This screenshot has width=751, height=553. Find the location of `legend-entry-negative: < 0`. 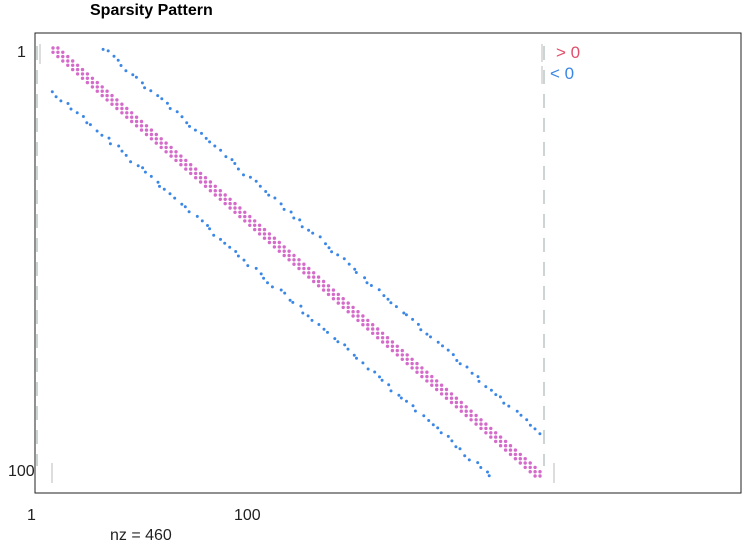

legend-entry-negative: < 0 is located at coordinates (562, 73).